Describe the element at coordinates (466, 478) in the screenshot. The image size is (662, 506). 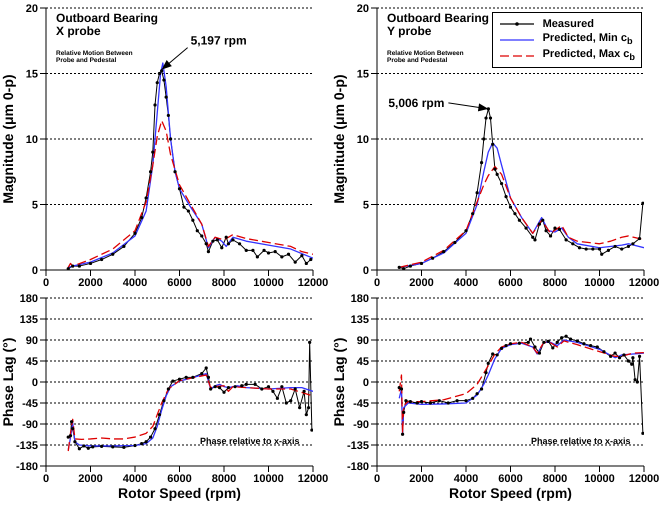
I see `x-tick-label: 4000` at that location.